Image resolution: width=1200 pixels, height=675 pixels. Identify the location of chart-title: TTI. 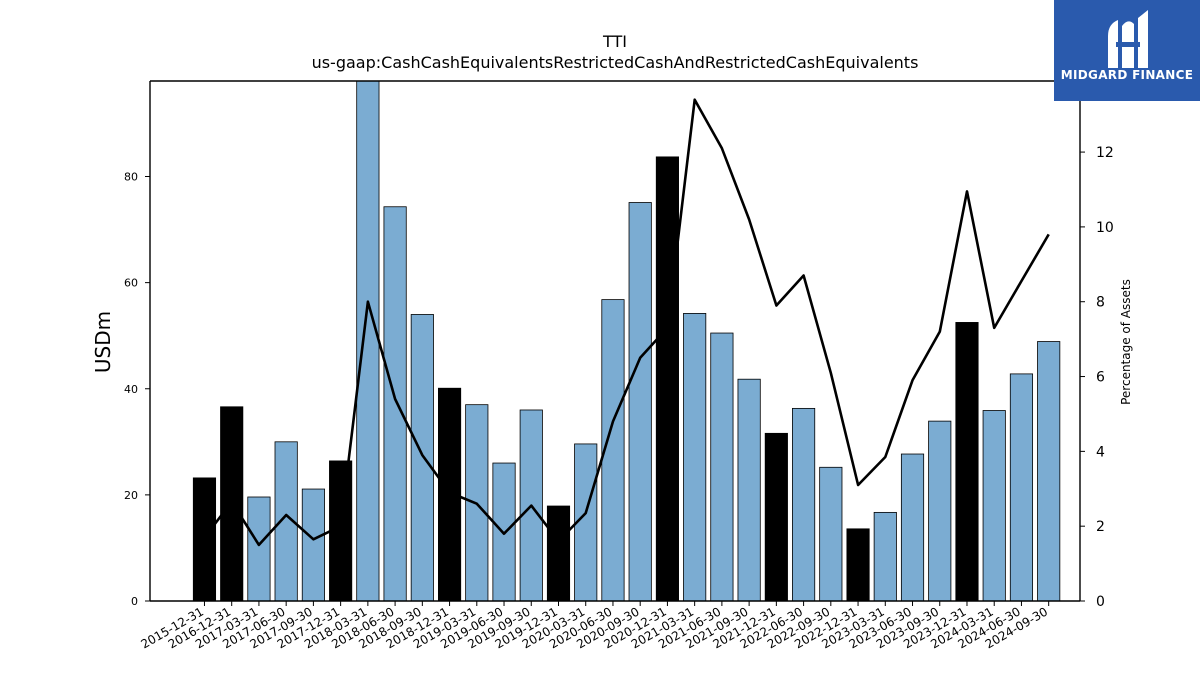
(615, 41).